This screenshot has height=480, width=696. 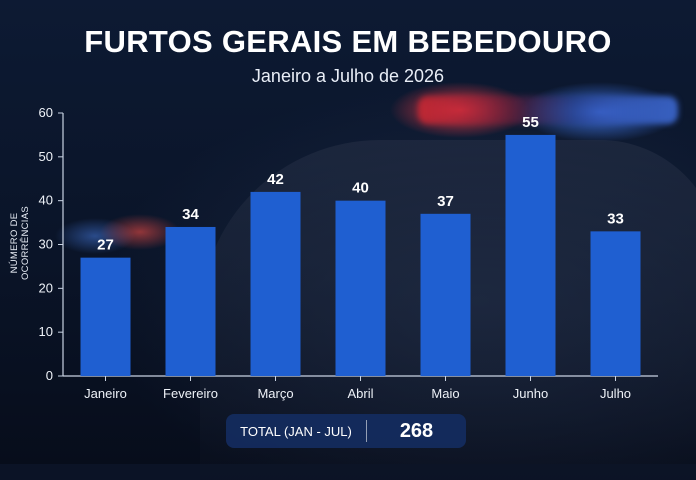 I want to click on chart-subtitle: Janeiro a Julho de 2026, so click(x=348, y=76).